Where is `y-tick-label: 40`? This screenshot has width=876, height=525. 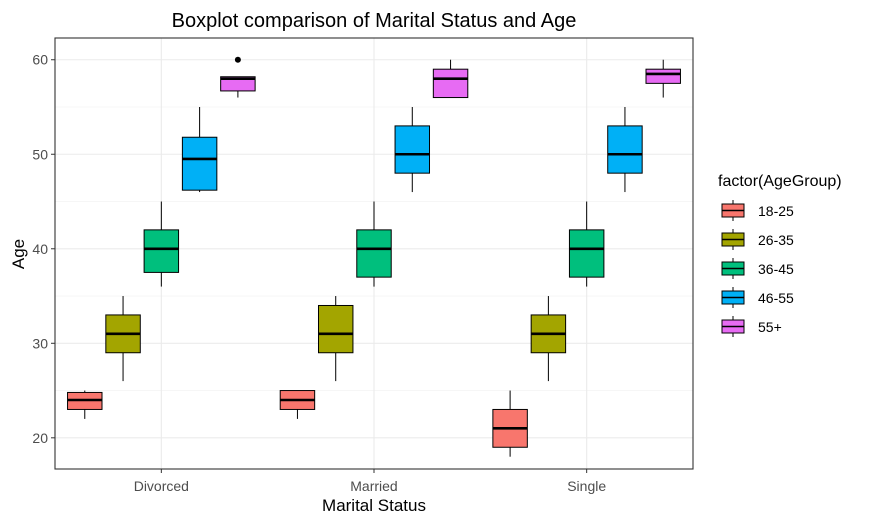 y-tick-label: 40 is located at coordinates (40, 249).